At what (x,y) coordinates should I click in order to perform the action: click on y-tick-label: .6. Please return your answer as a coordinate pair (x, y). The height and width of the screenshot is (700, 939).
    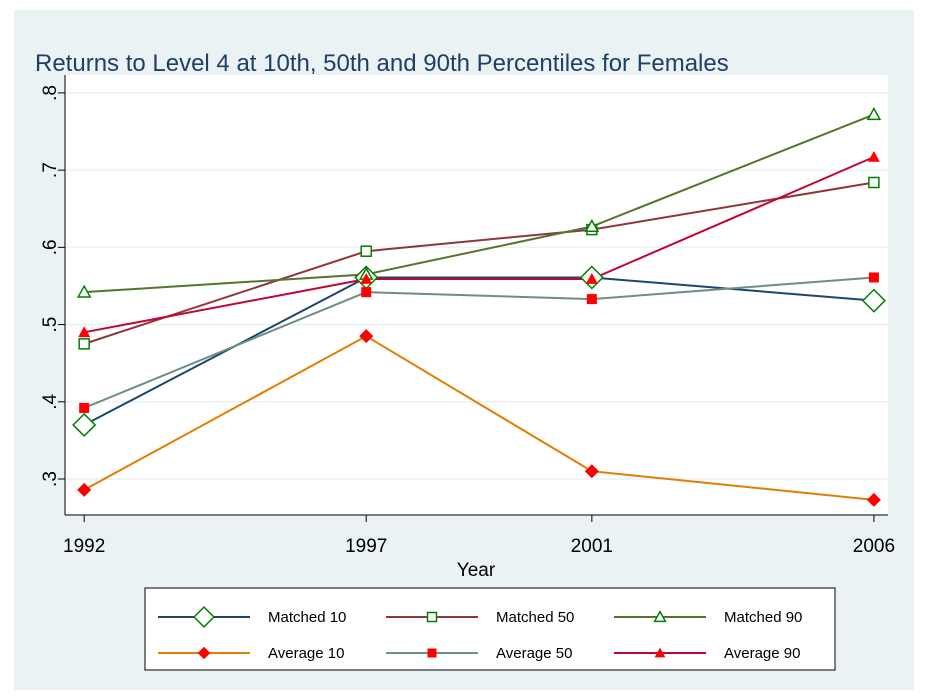
    Looking at the image, I should click on (50, 247).